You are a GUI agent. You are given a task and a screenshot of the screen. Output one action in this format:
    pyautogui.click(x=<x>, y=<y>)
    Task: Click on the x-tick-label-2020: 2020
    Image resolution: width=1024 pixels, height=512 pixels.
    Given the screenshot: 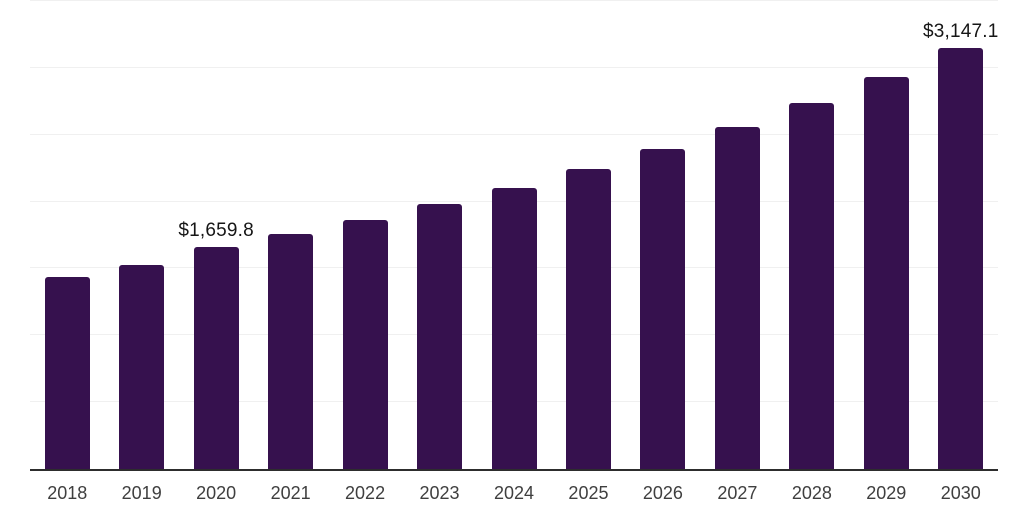 What is the action you would take?
    pyautogui.click(x=216, y=493)
    